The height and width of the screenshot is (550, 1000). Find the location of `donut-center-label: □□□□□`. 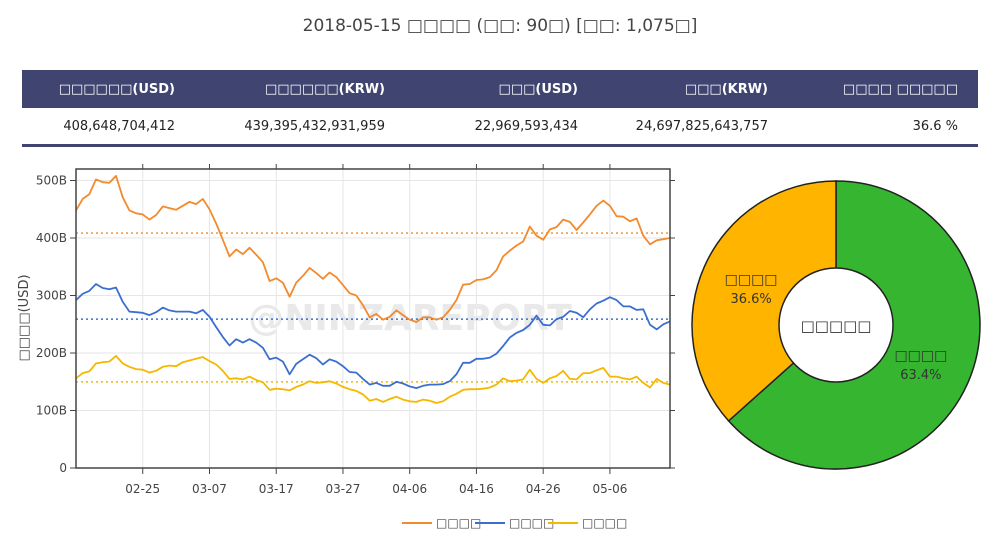

donut-center-label: □□□□□ is located at coordinates (836, 326).